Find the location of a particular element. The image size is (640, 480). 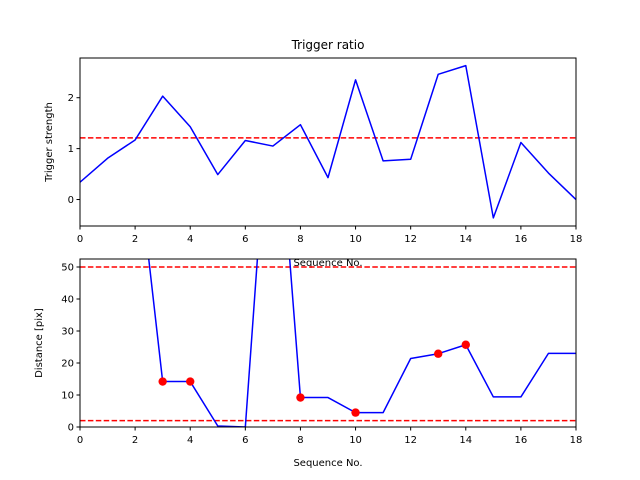

top-x-tick-label: 14 is located at coordinates (465, 239).